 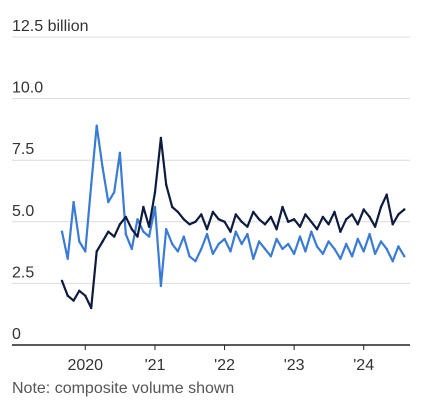 I want to click on y-tick-label: 0, so click(x=16, y=334).